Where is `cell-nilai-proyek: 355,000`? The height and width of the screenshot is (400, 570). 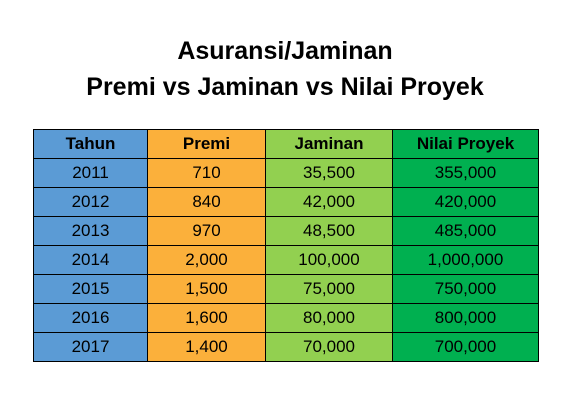
cell-nilai-proyek: 355,000 is located at coordinates (465, 173).